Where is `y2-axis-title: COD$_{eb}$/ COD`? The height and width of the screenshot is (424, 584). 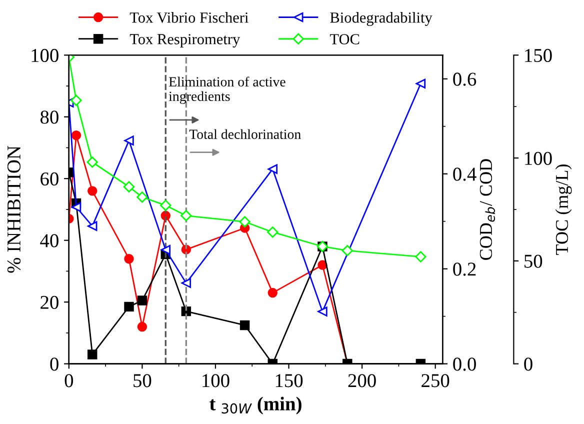 y2-axis-title: COD$_{eb}$/ COD is located at coordinates (488, 209).